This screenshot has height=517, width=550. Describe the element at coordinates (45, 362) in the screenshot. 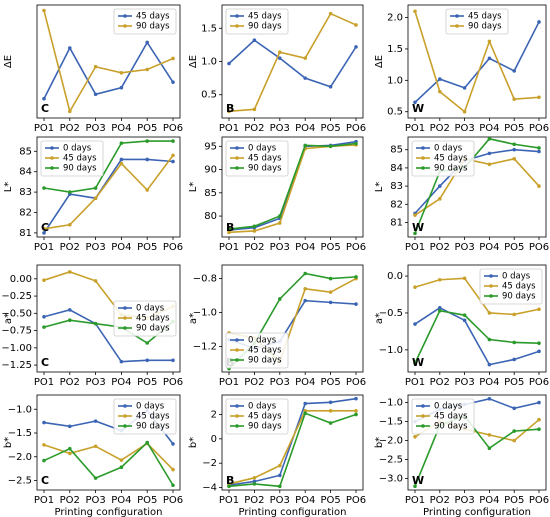

I see `panel-letter: C` at that location.